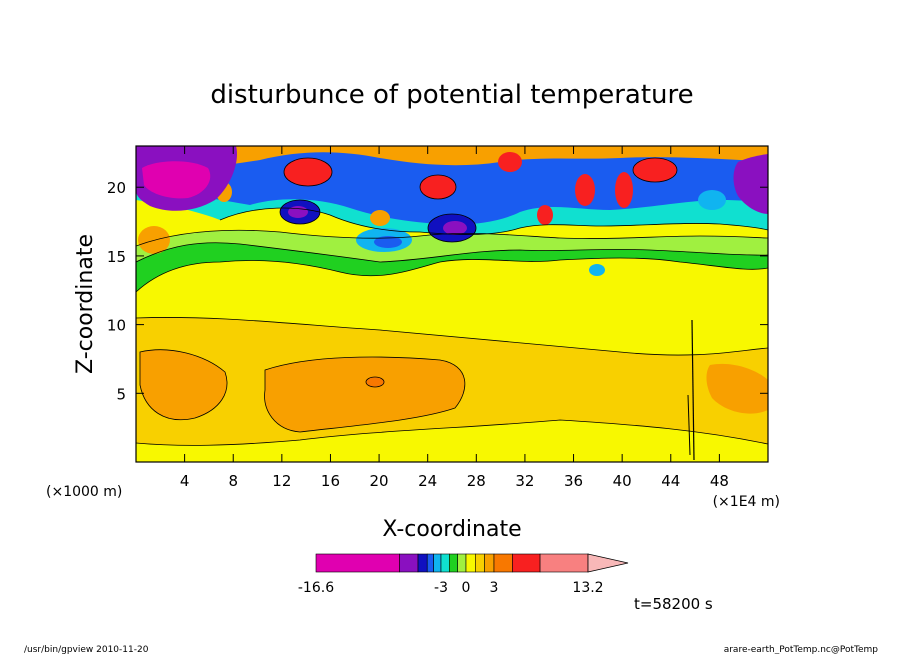 This screenshot has width=904, height=654. What do you see at coordinates (85, 304) in the screenshot?
I see `y-axis-label: Z-coordinate` at bounding box center [85, 304].